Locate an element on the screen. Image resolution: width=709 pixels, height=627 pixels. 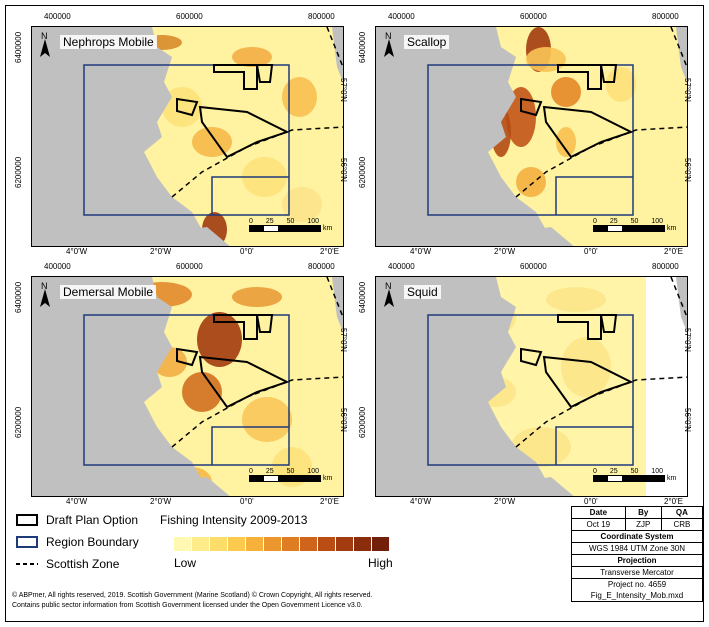
map-panel-title: Scallop is located at coordinates (427, 42).